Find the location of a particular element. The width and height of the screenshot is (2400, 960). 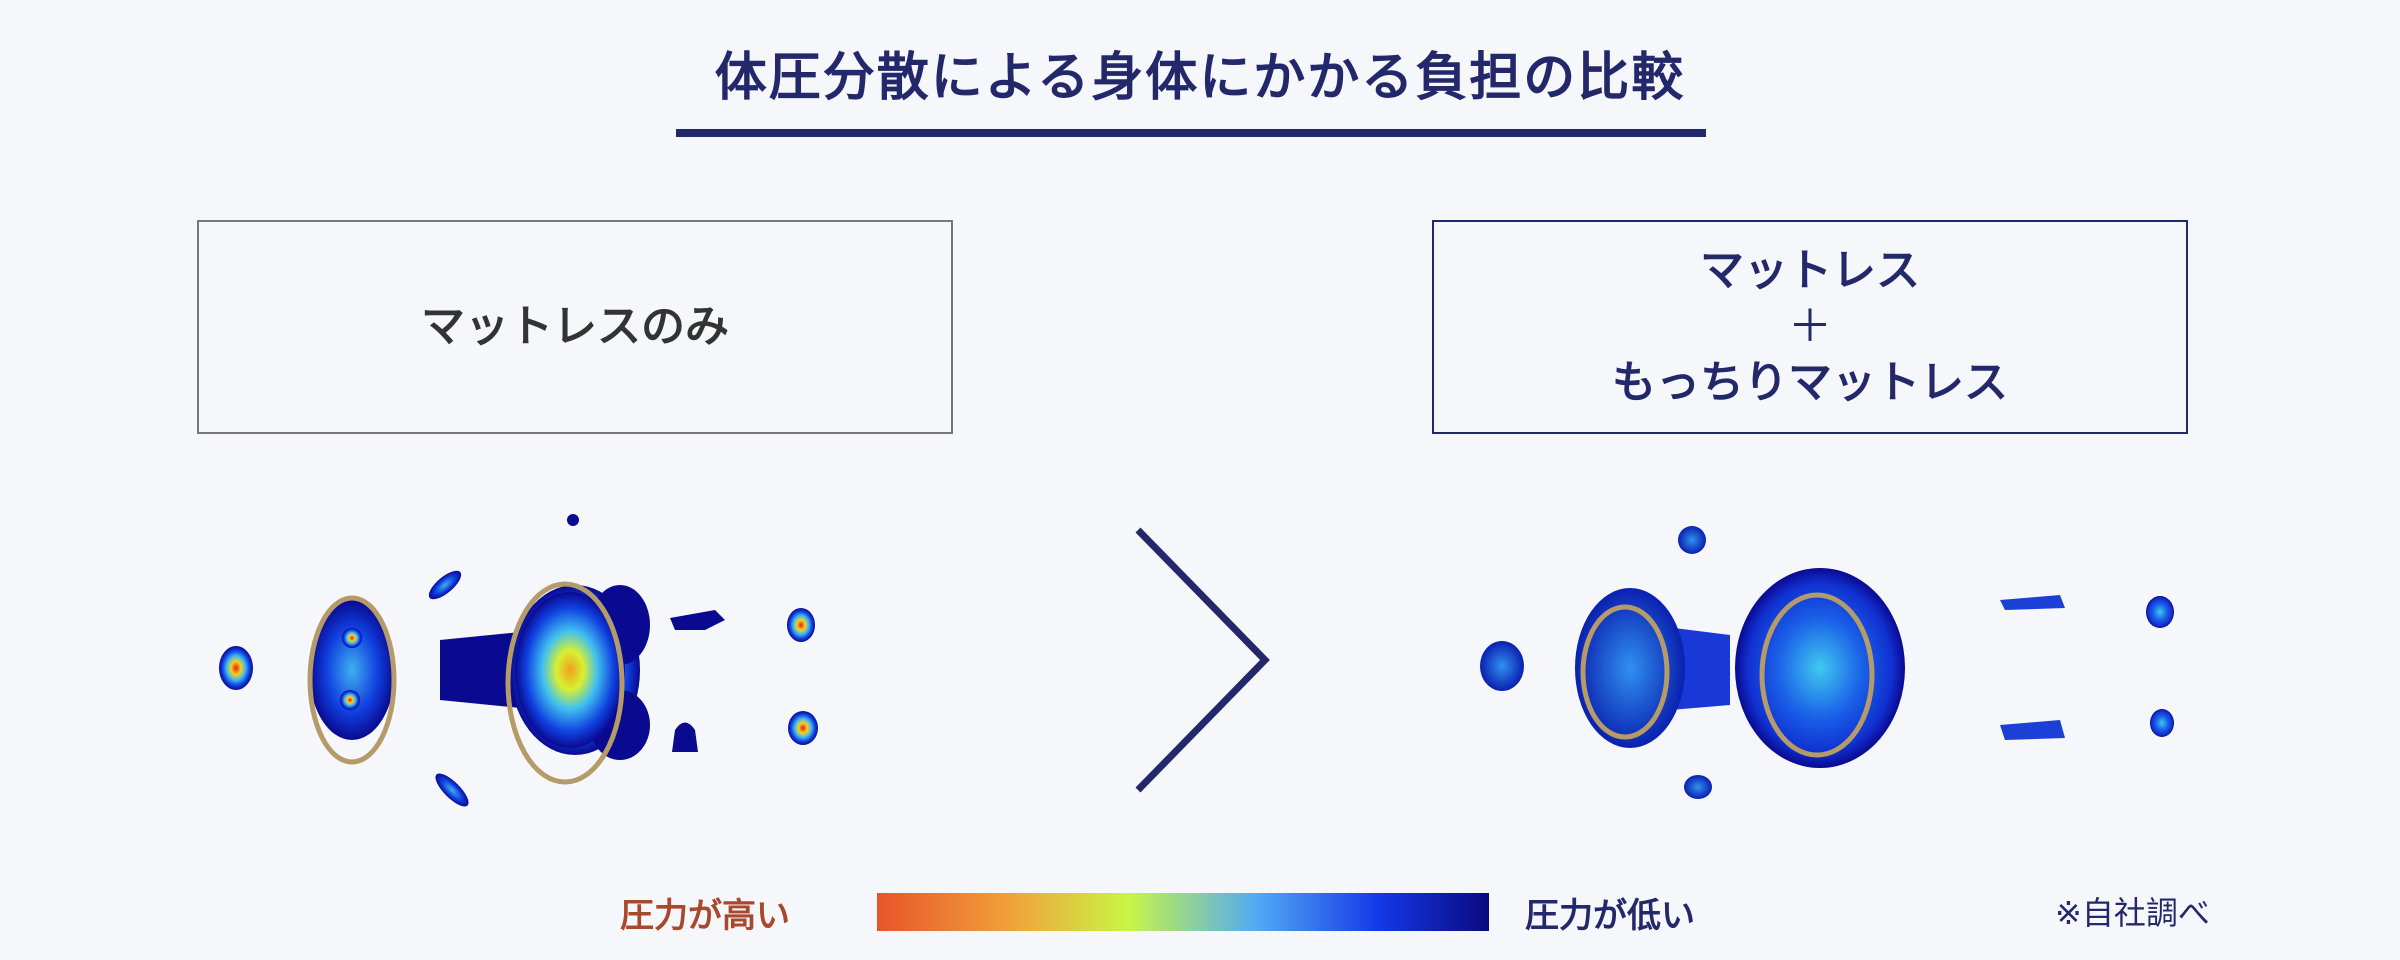

pressure-map-mattress-only is located at coordinates (518, 660).